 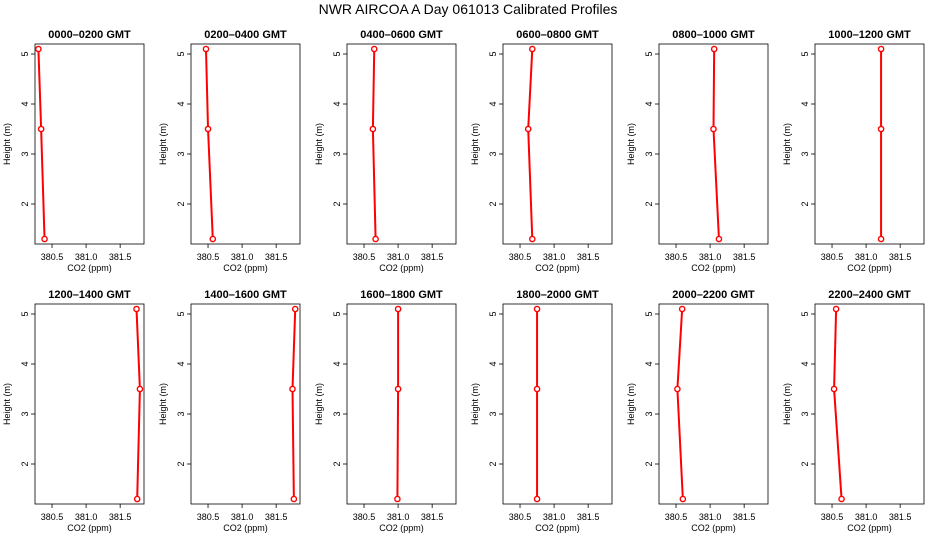 What do you see at coordinates (245, 35) in the screenshot?
I see `panel-title: 0200–0400 GMT` at bounding box center [245, 35].